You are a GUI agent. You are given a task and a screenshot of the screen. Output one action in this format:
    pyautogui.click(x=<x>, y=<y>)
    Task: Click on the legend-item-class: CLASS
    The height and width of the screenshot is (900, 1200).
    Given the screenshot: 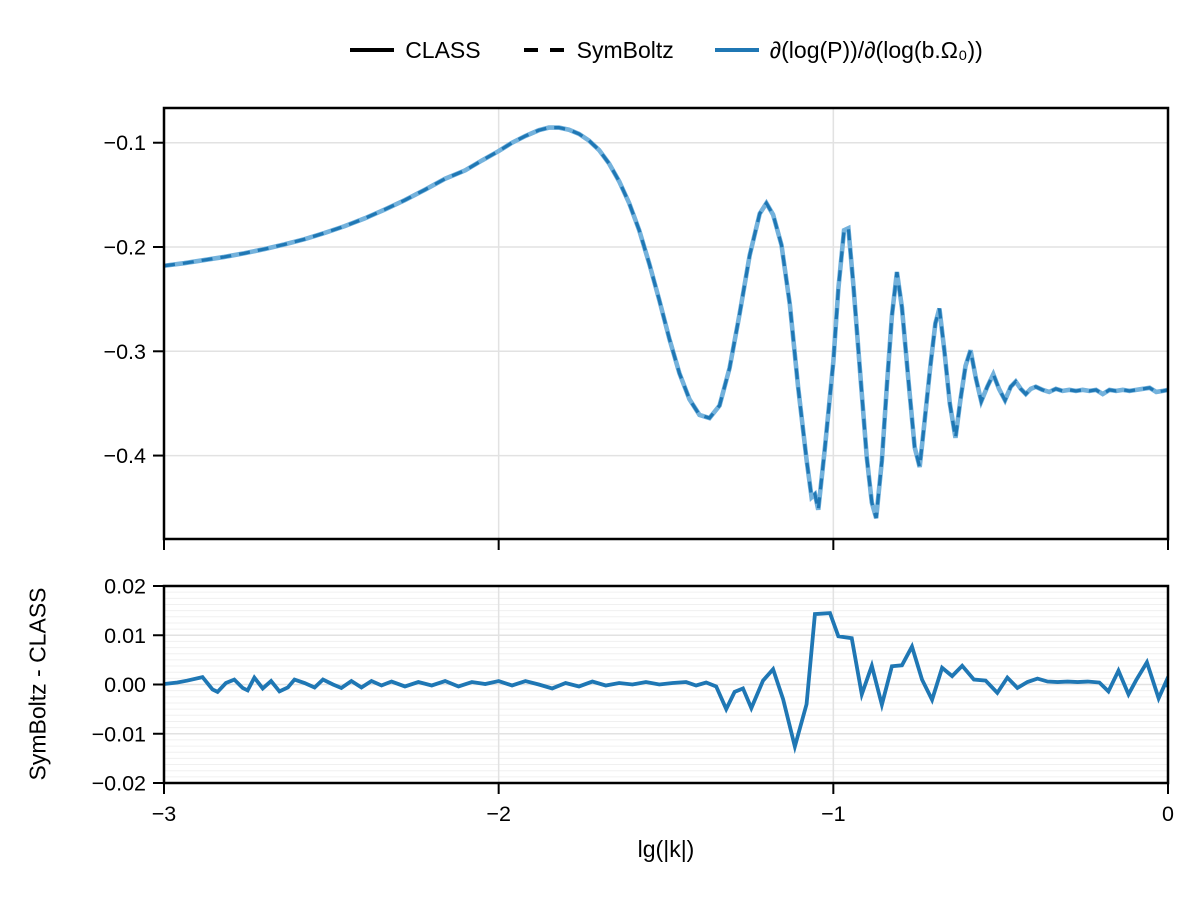 What is the action you would take?
    pyautogui.click(x=415, y=50)
    